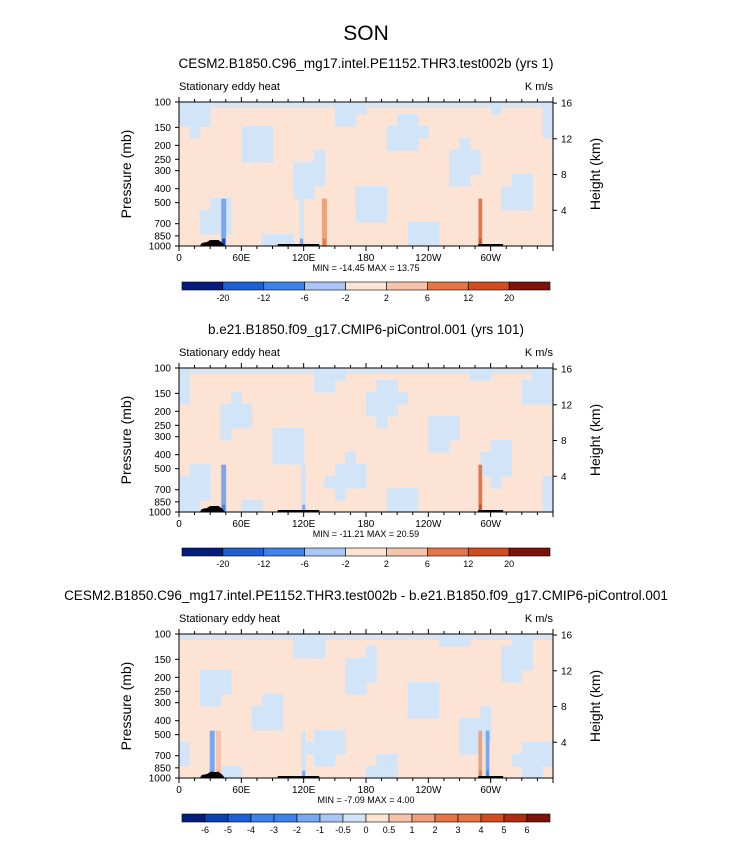 Image resolution: width=732 pixels, height=842 pixels. I want to click on colorbar-label: 0, so click(365, 830).